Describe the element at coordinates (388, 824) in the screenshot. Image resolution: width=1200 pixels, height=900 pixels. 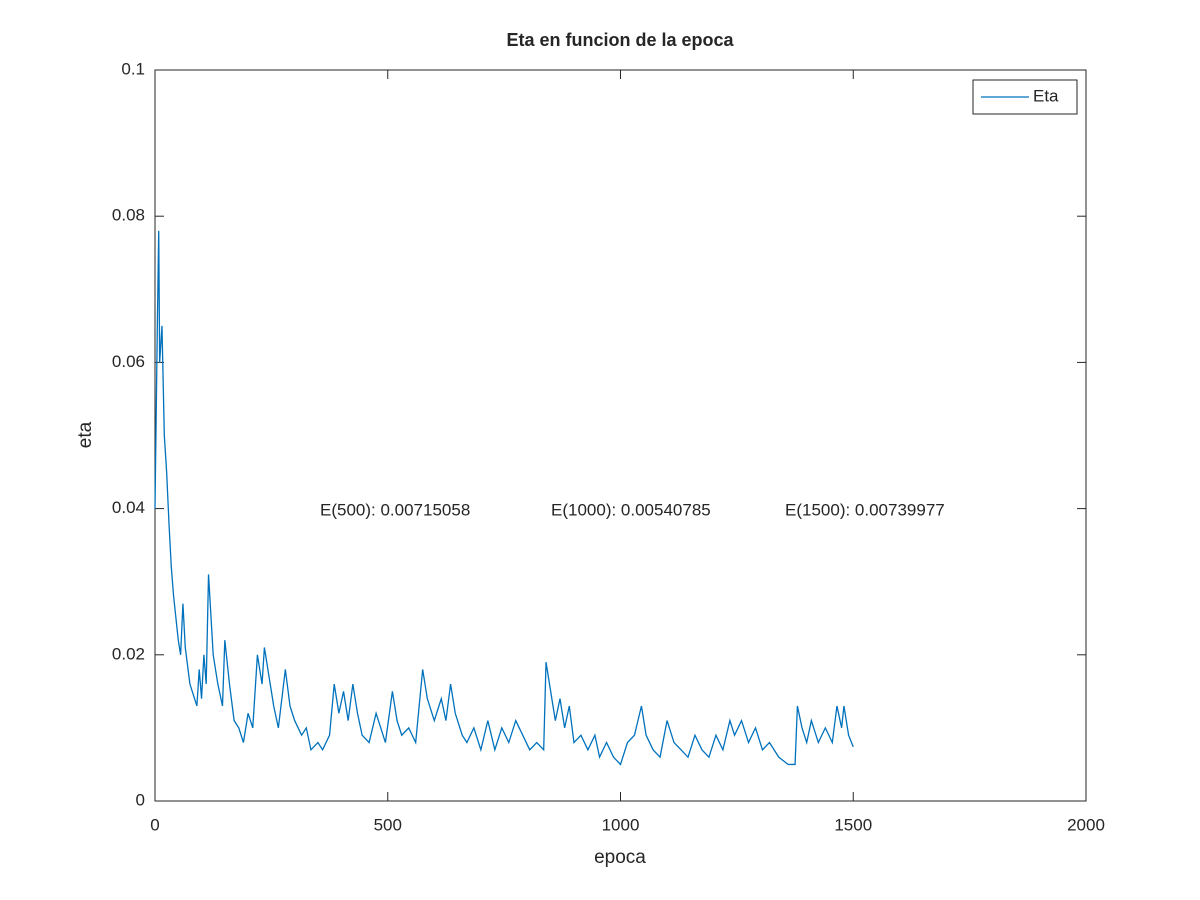
I see `x-tick-label: 500` at that location.